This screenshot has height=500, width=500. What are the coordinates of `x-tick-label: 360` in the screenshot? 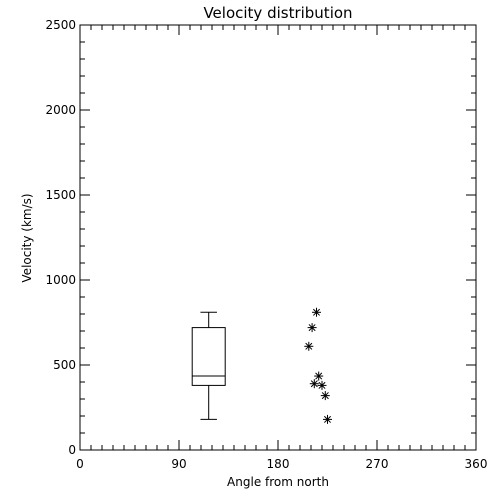 It's located at (476, 464).